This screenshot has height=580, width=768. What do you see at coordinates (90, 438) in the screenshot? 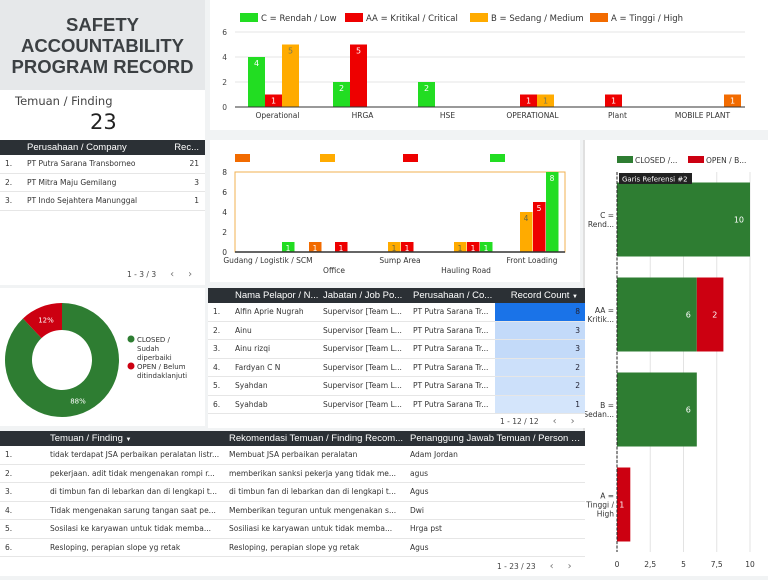
I see `column-header-finding: Temuan / Finding ▼` at bounding box center [90, 438].